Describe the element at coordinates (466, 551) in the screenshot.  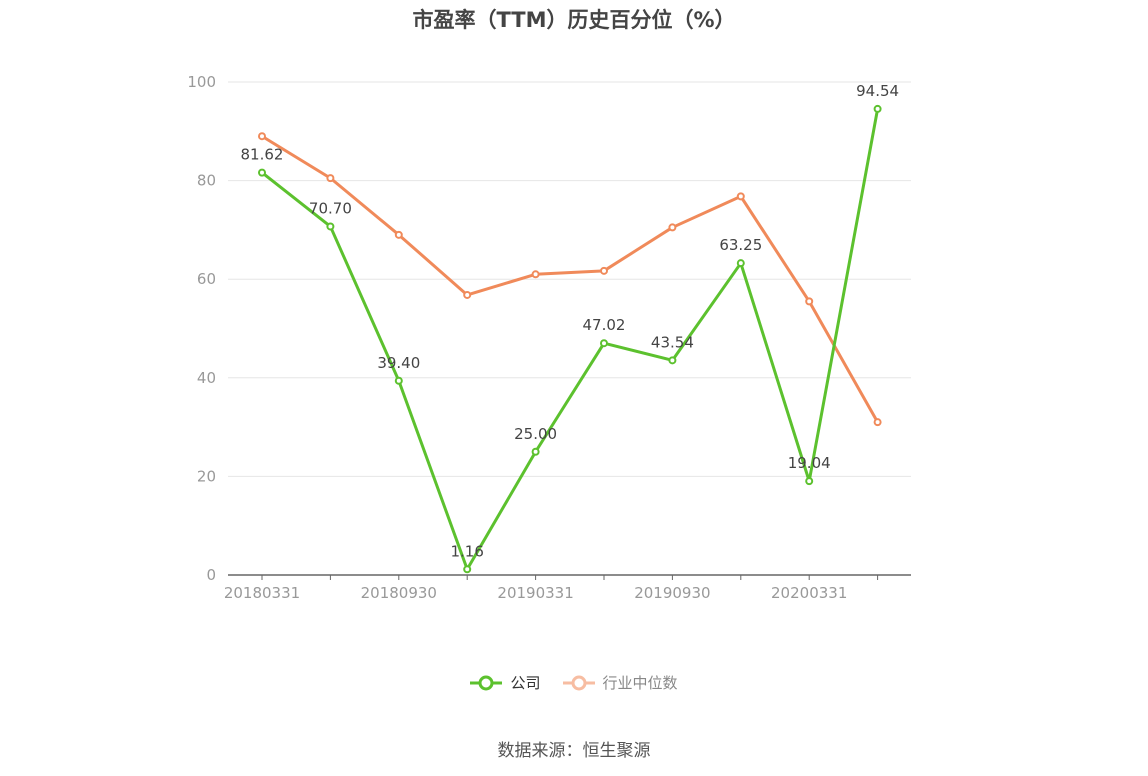
I see `data-label: 1.16` at that location.